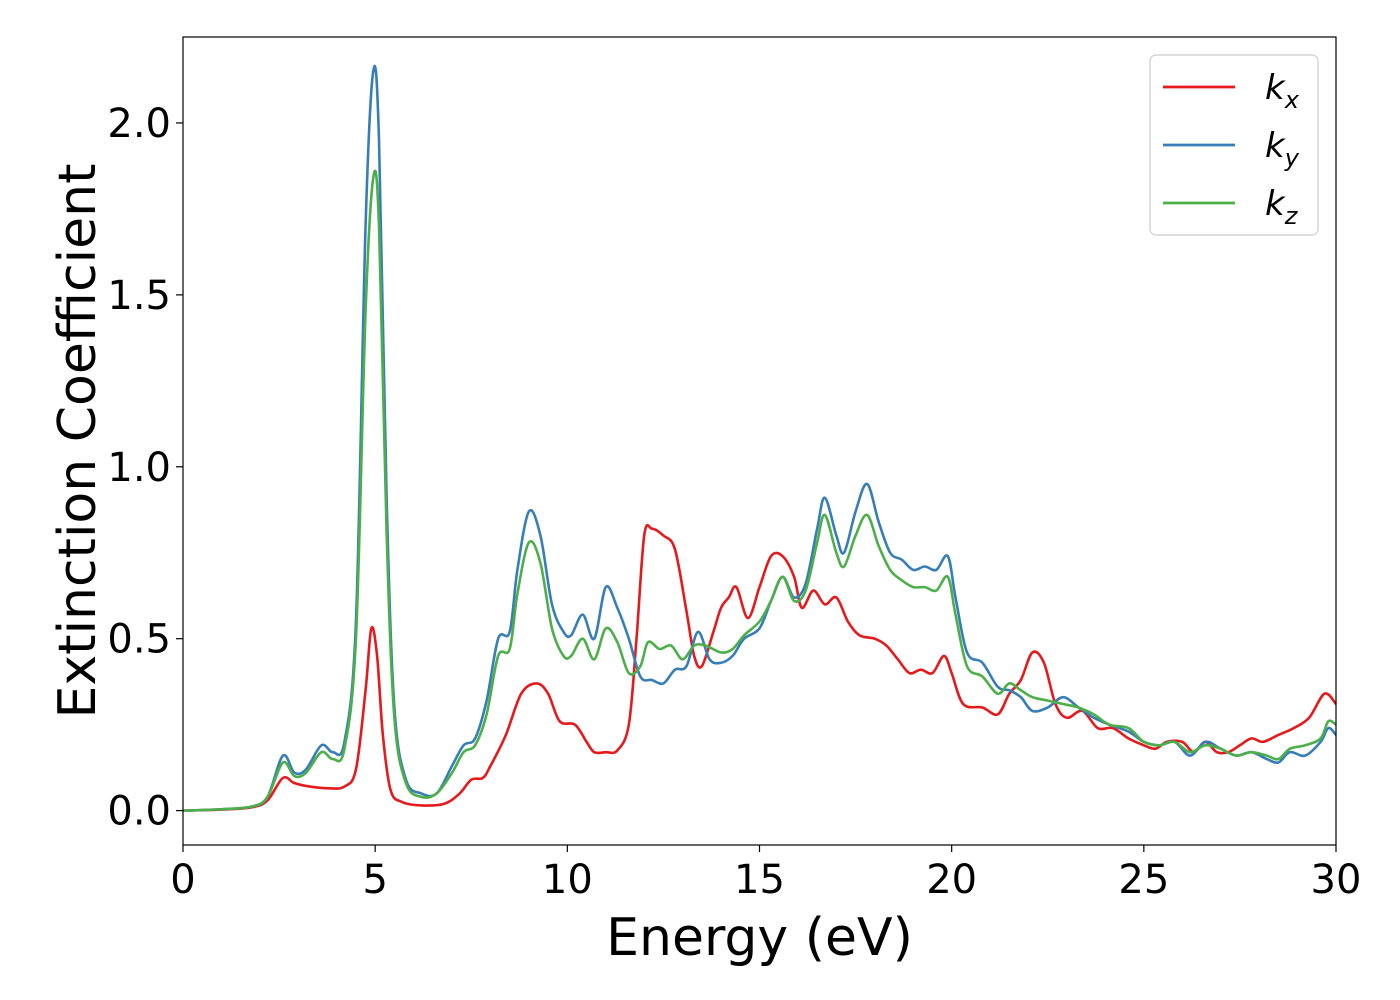  Describe the element at coordinates (1282, 149) in the screenshot. I see `legend-label-ky: ky` at that location.